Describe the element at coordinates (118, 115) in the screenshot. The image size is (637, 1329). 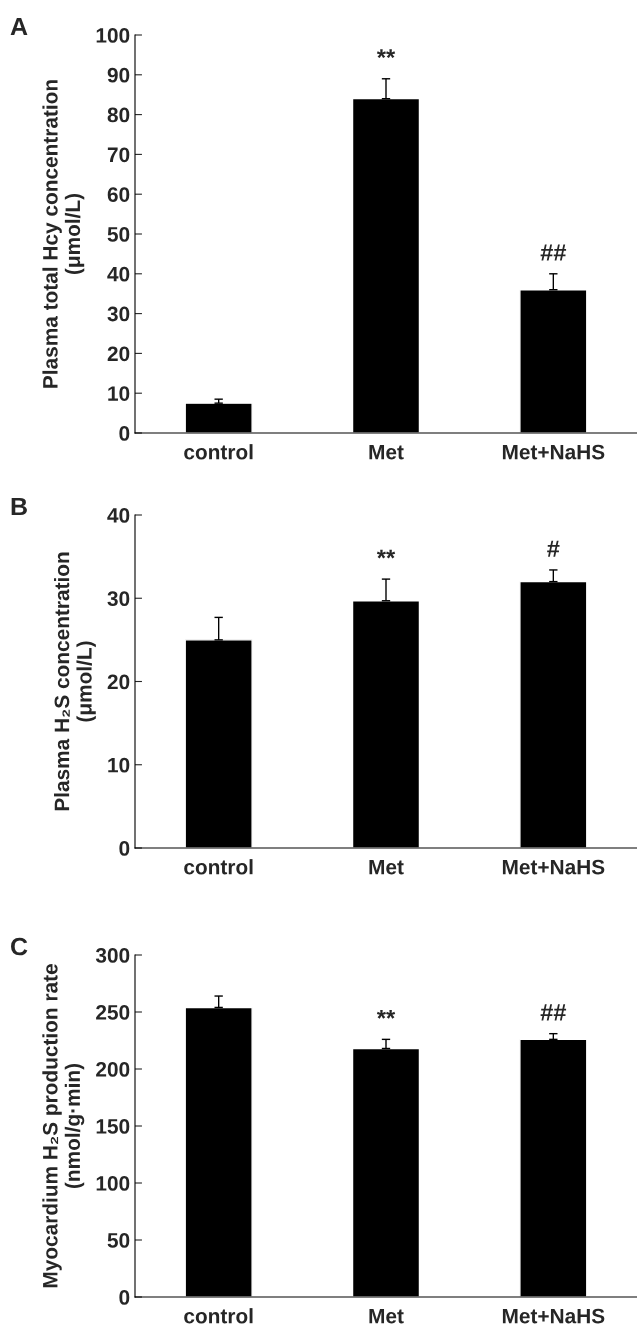
I see `y-tick-label: 80` at that location.